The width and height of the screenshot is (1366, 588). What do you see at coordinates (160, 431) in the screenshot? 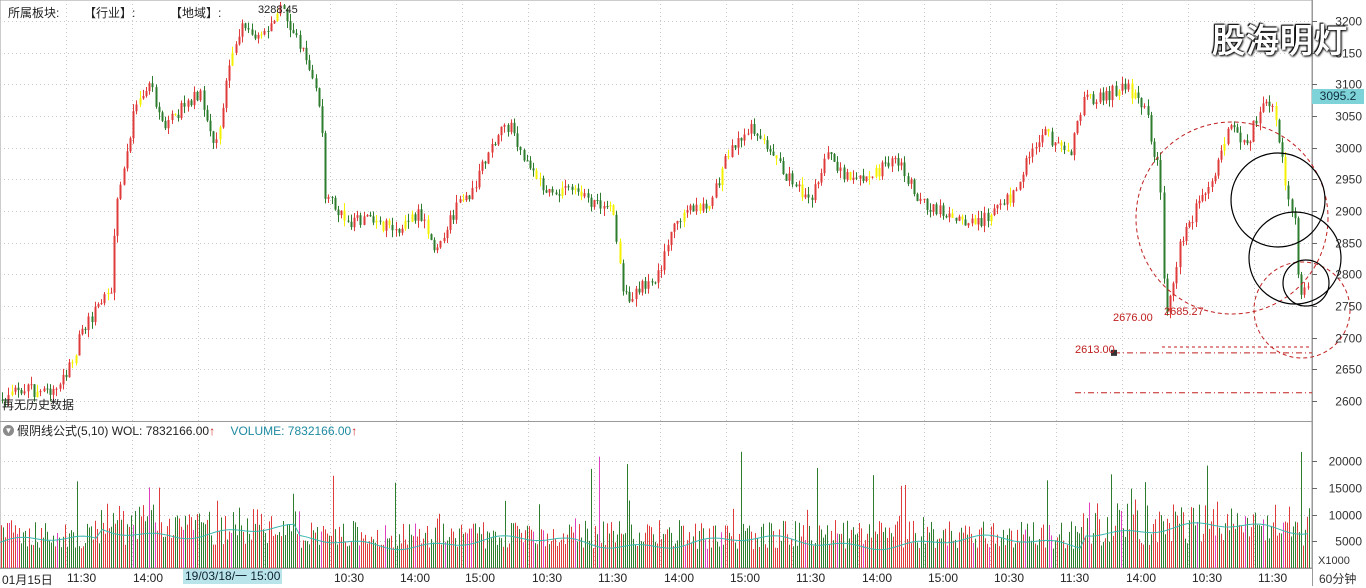
I see `wol-value: WOL: 7832166.00` at bounding box center [160, 431].